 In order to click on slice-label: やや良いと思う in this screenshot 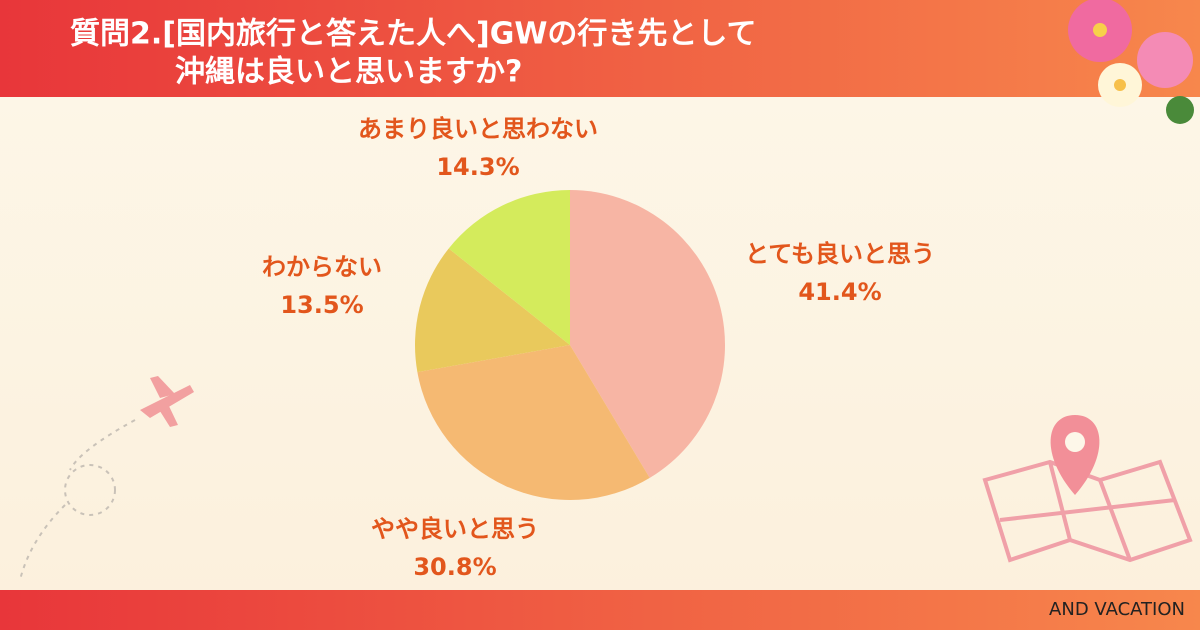, I will do `click(455, 529)`.